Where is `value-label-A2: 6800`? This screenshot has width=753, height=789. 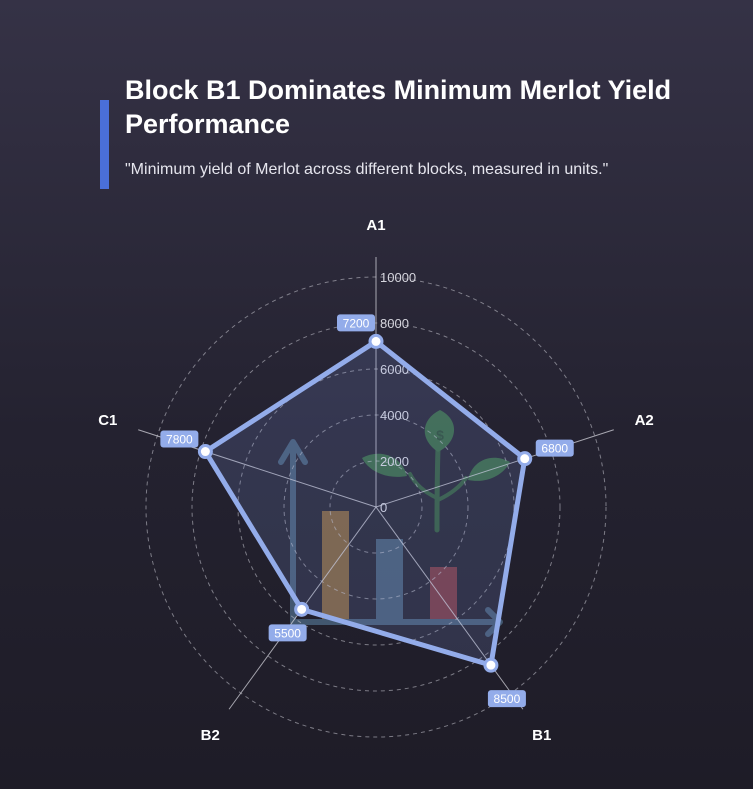 value-label-A2: 6800 is located at coordinates (554, 449).